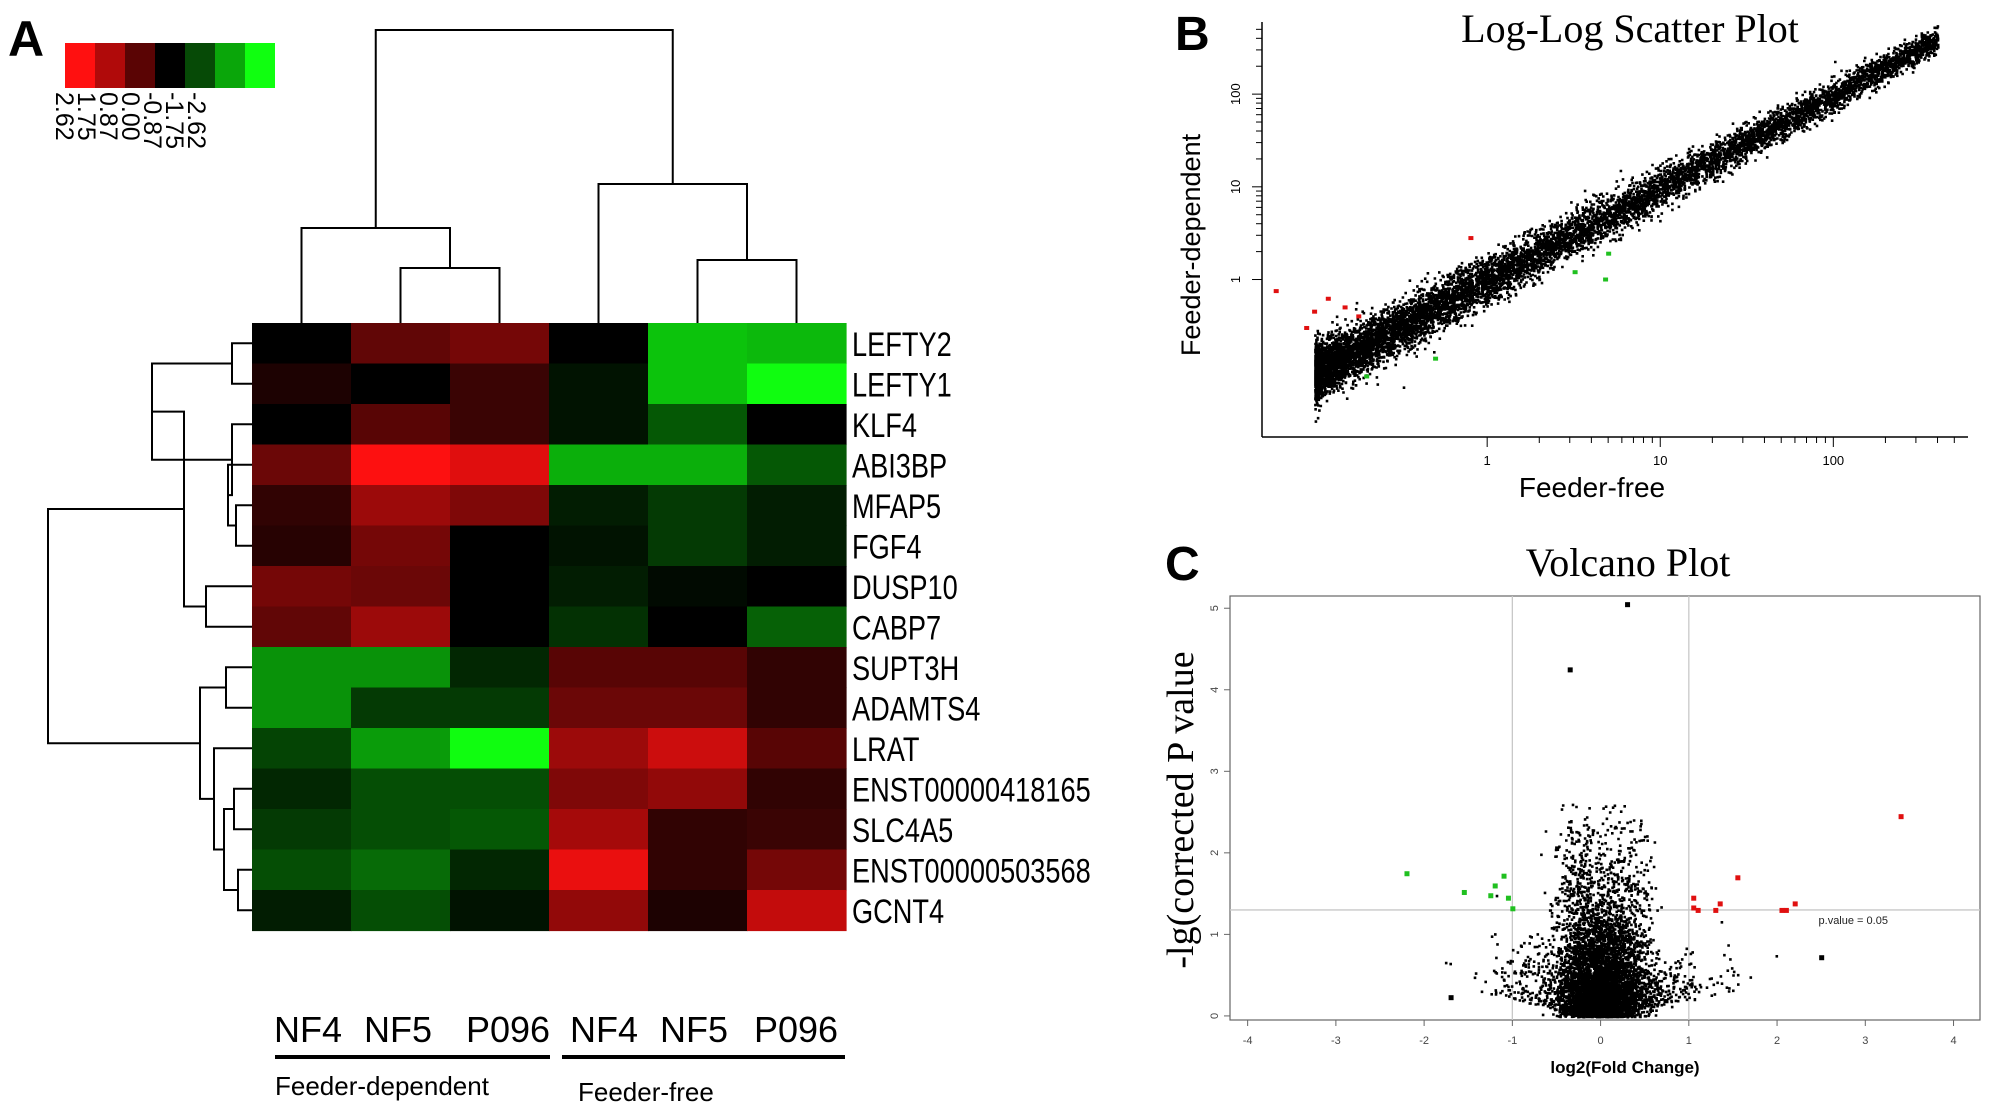 This screenshot has width=1992, height=1108. Describe the element at coordinates (1215, 934) in the screenshot. I see `volcano-y-tick-label: 1` at that location.